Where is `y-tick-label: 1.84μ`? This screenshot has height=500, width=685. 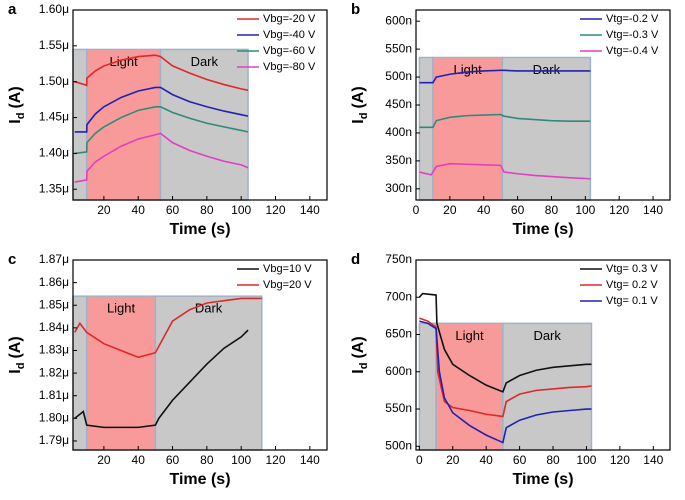 y-tick-label: 1.84μ is located at coordinates (54, 327).